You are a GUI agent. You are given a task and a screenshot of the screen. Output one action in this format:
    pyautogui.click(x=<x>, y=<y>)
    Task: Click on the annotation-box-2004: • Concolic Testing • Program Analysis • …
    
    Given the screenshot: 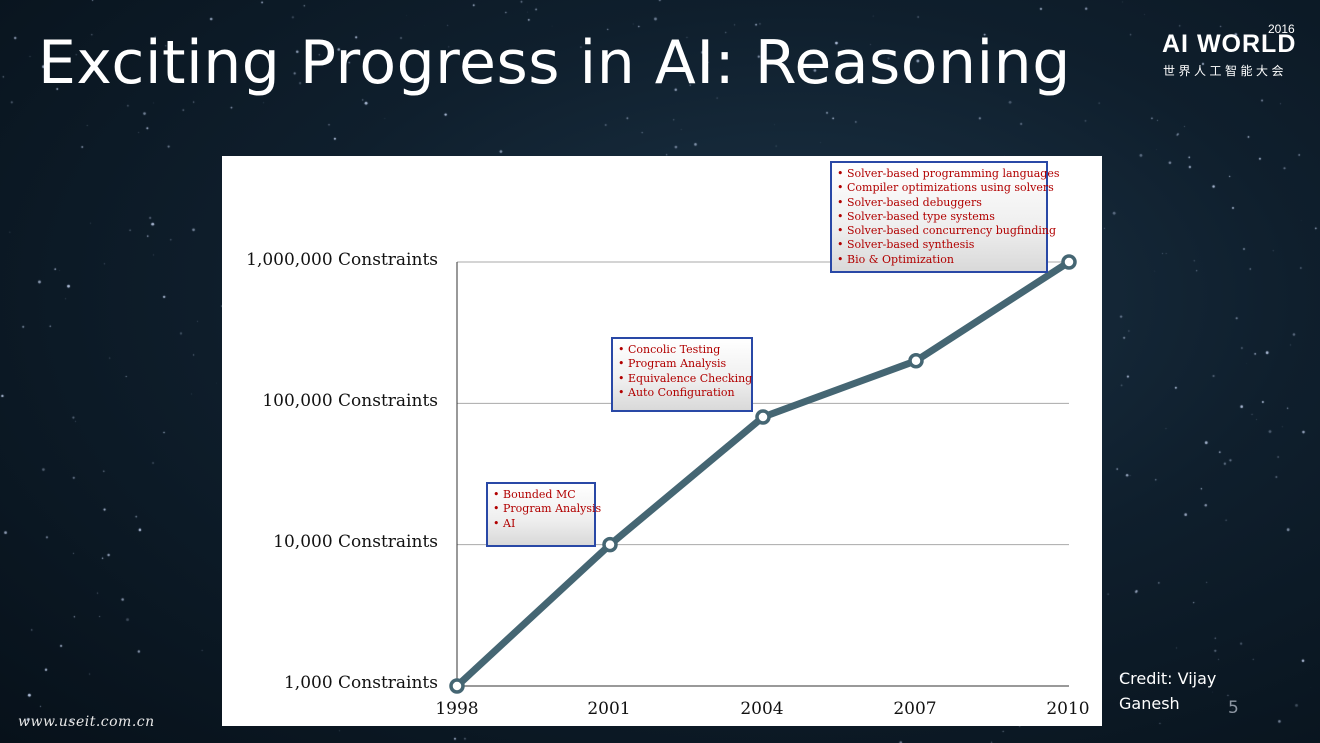 What is the action you would take?
    pyautogui.click(x=682, y=374)
    